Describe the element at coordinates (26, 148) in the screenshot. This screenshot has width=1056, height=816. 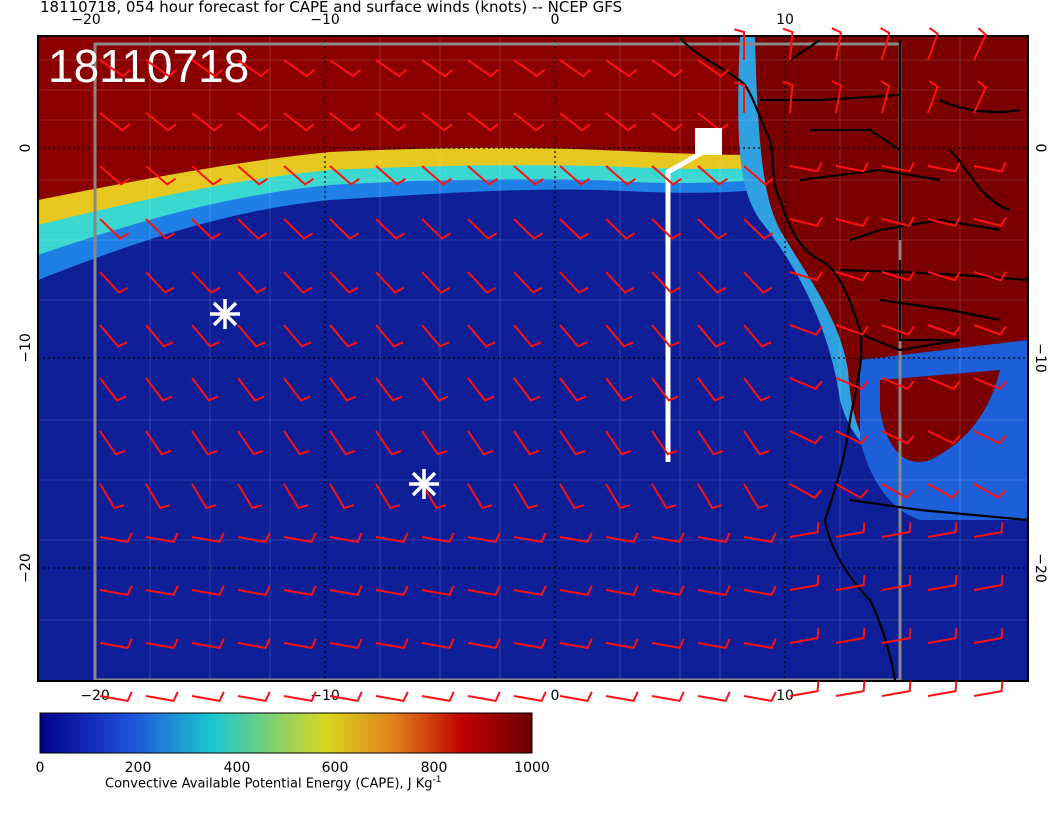
I see `lat-tick-left-1: 0` at that location.